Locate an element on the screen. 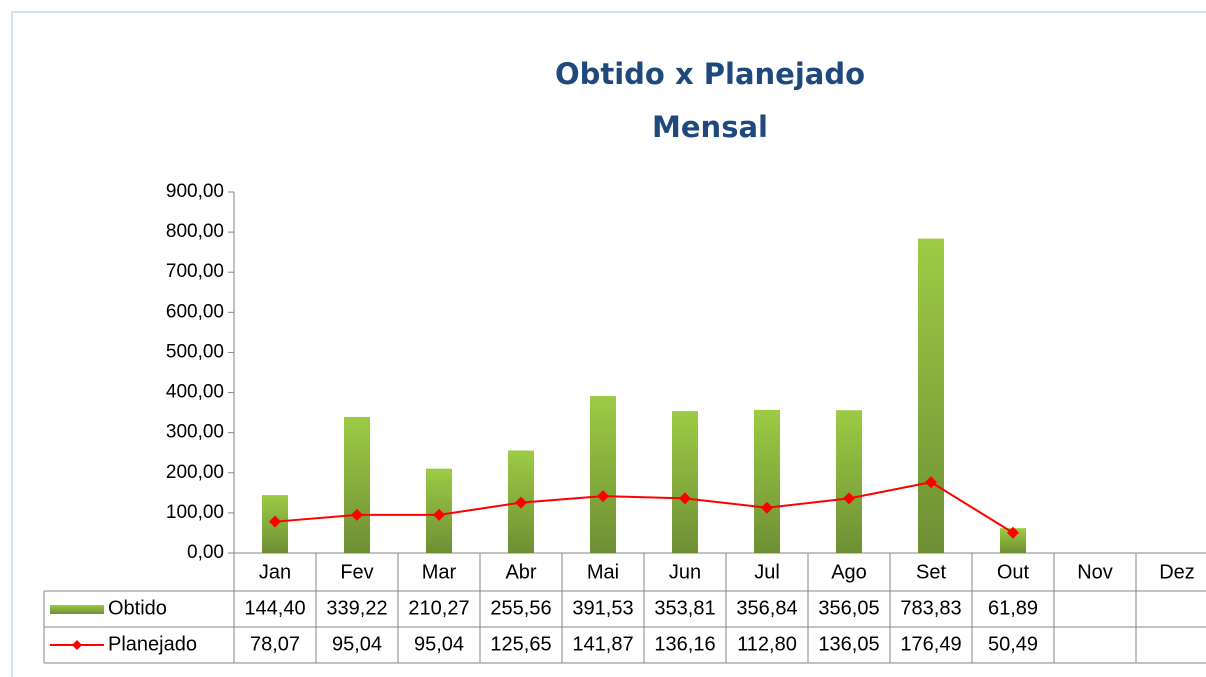 The image size is (1206, 677). y-tick-label: 800,00 is located at coordinates (195, 231).